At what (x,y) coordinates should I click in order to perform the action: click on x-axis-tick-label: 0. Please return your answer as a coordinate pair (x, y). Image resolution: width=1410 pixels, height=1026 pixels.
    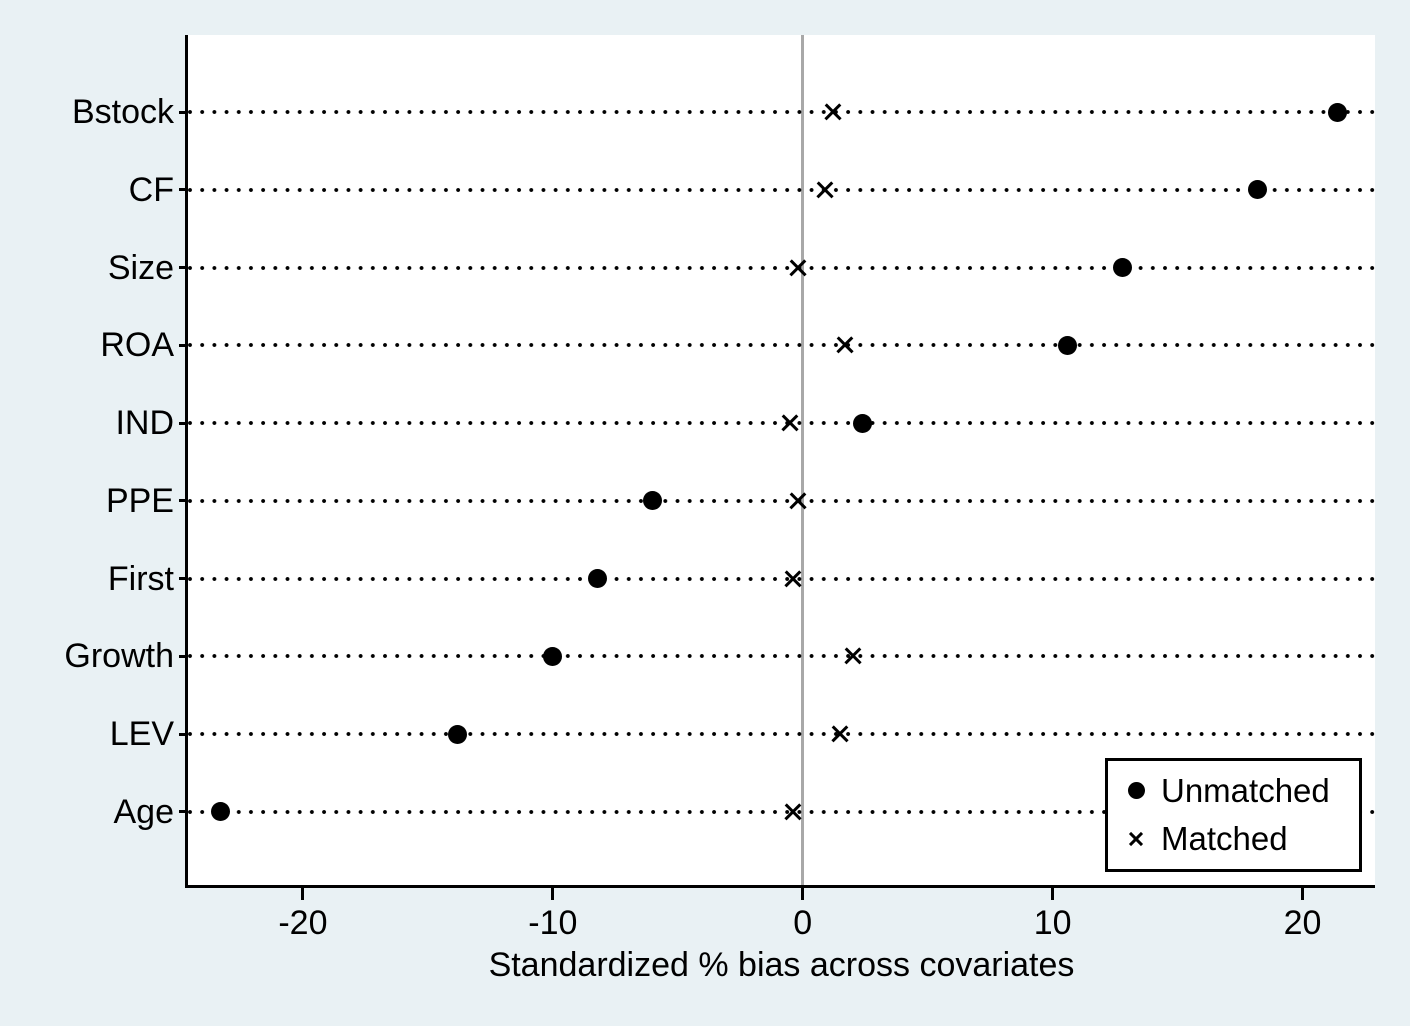
    Looking at the image, I should click on (803, 923).